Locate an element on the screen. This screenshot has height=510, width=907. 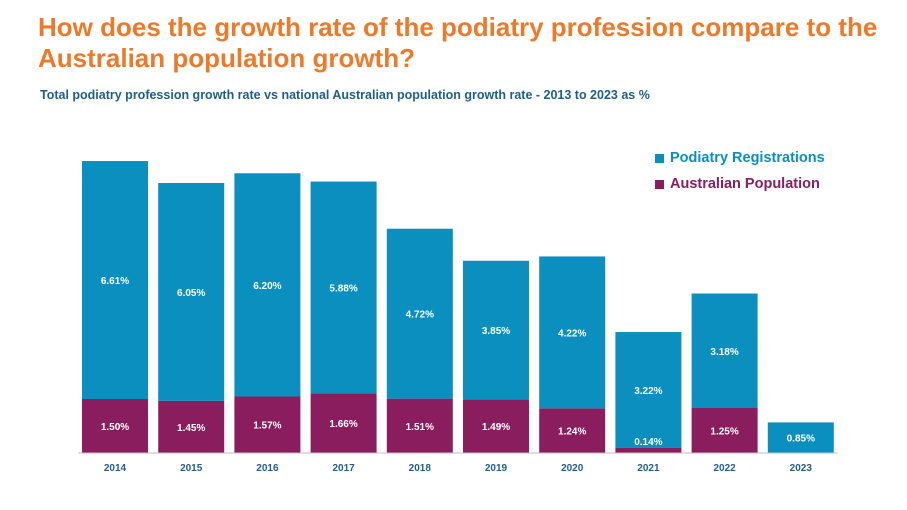
data-label-population-2015: 1.45% is located at coordinates (191, 428).